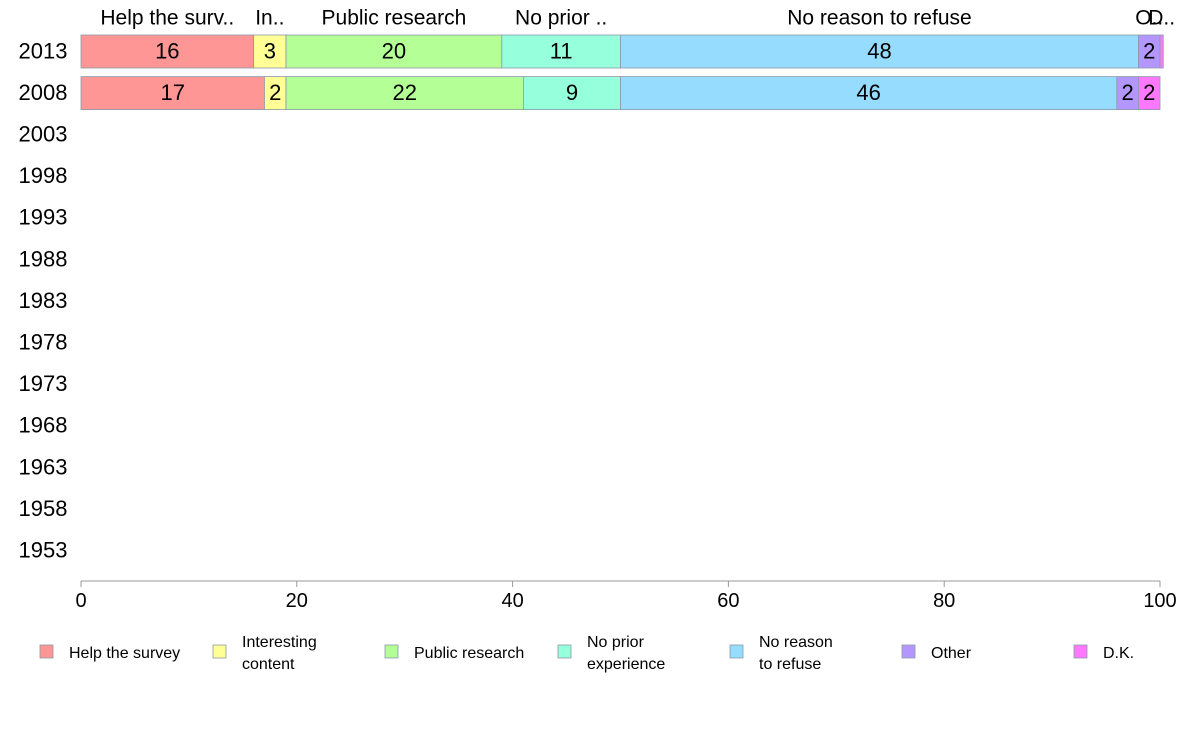  I want to click on y-label-1968: 1968, so click(43, 425).